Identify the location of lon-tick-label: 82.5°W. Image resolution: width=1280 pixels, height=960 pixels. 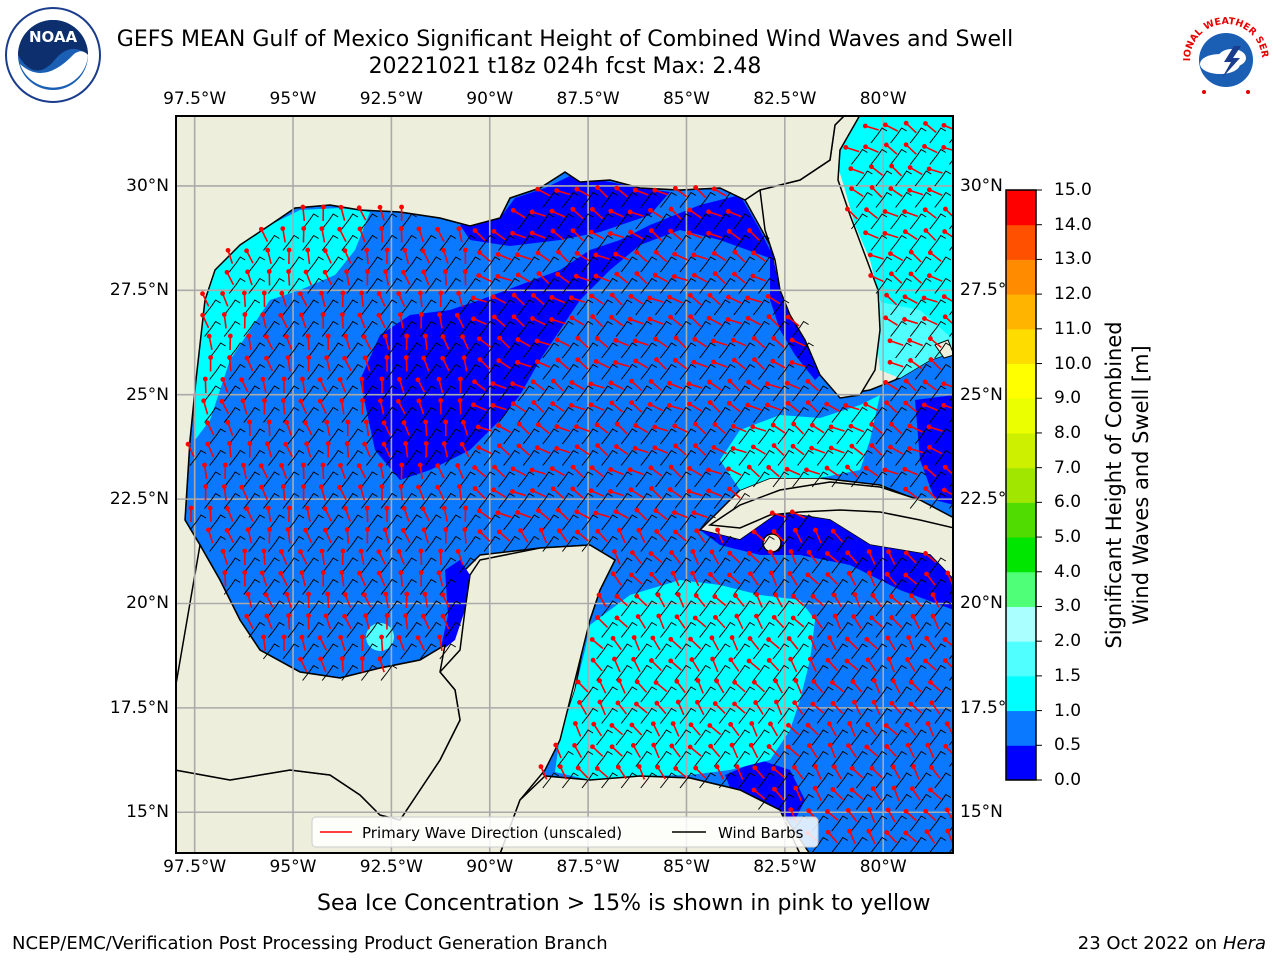
(785, 867).